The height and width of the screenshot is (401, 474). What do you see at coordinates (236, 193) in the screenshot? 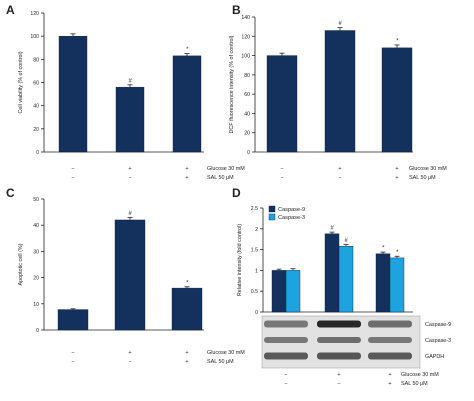
I see `panel-letter: D` at bounding box center [236, 193].